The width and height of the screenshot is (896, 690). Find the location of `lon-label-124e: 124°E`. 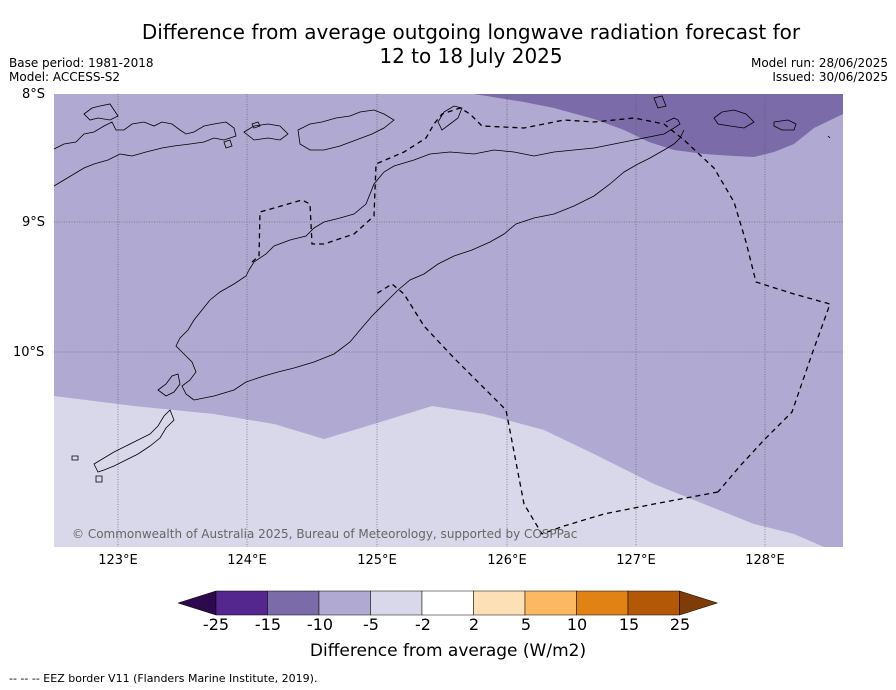

lon-label-124e: 124°E is located at coordinates (247, 560).